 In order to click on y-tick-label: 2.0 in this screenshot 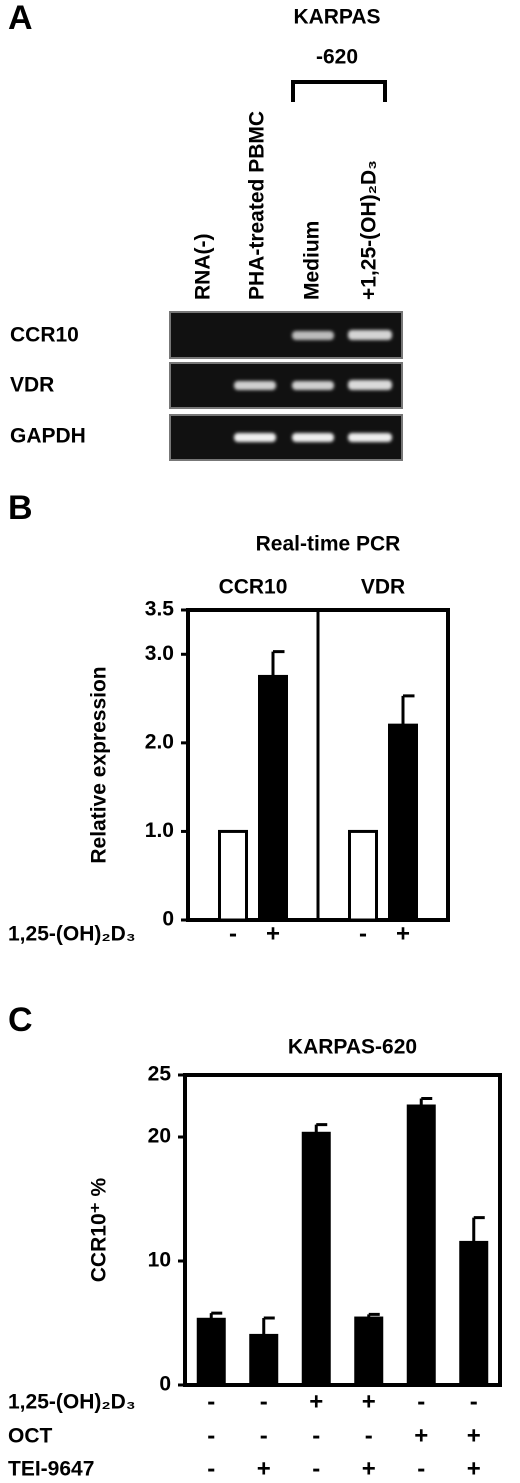, I will do `click(159, 741)`.